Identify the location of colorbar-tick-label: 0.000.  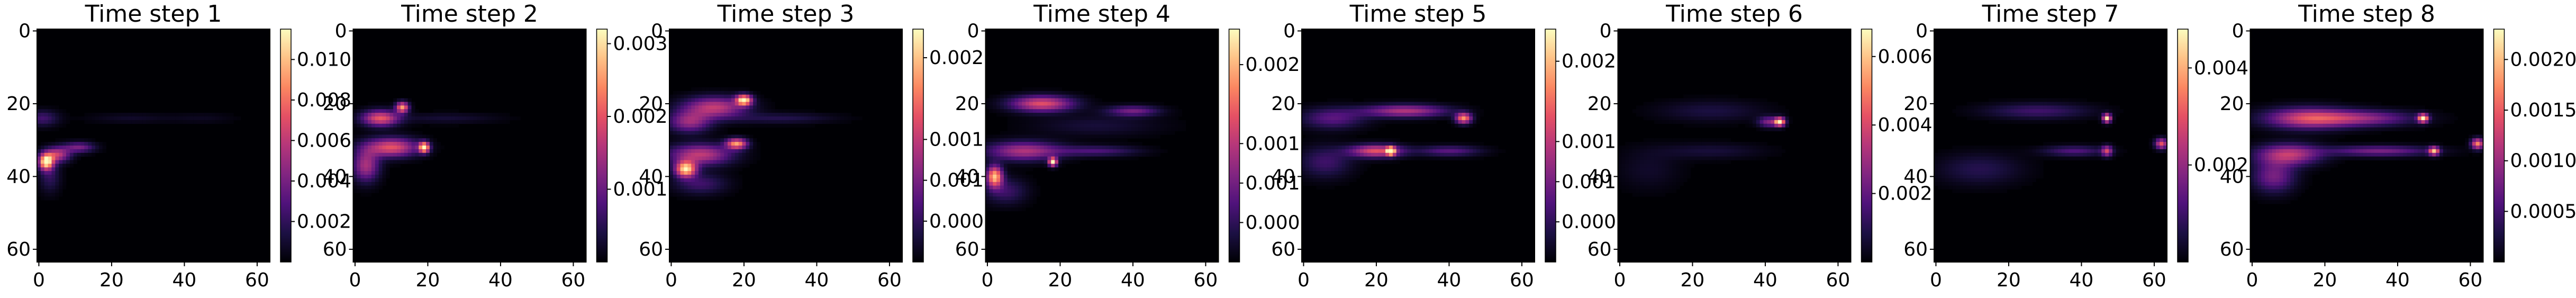
(1273, 222).